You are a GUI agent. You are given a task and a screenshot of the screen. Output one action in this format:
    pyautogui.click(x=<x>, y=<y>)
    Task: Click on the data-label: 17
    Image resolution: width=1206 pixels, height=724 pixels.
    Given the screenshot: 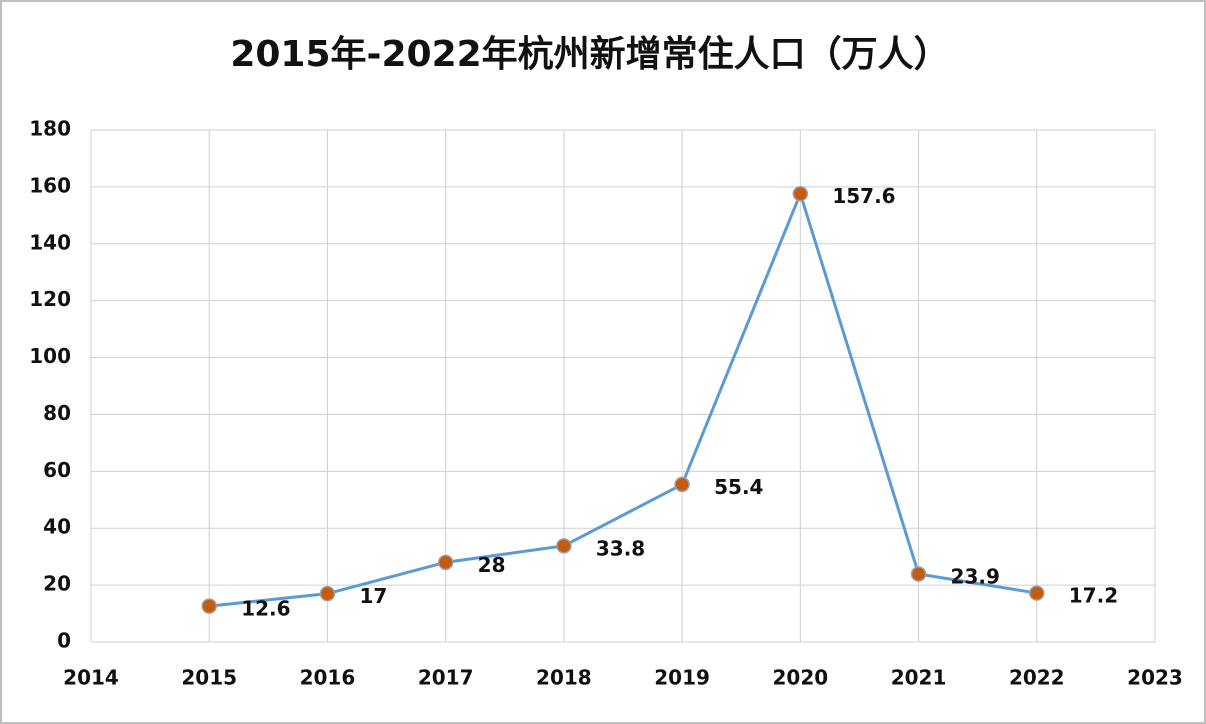 What is the action you would take?
    pyautogui.click(x=373, y=596)
    